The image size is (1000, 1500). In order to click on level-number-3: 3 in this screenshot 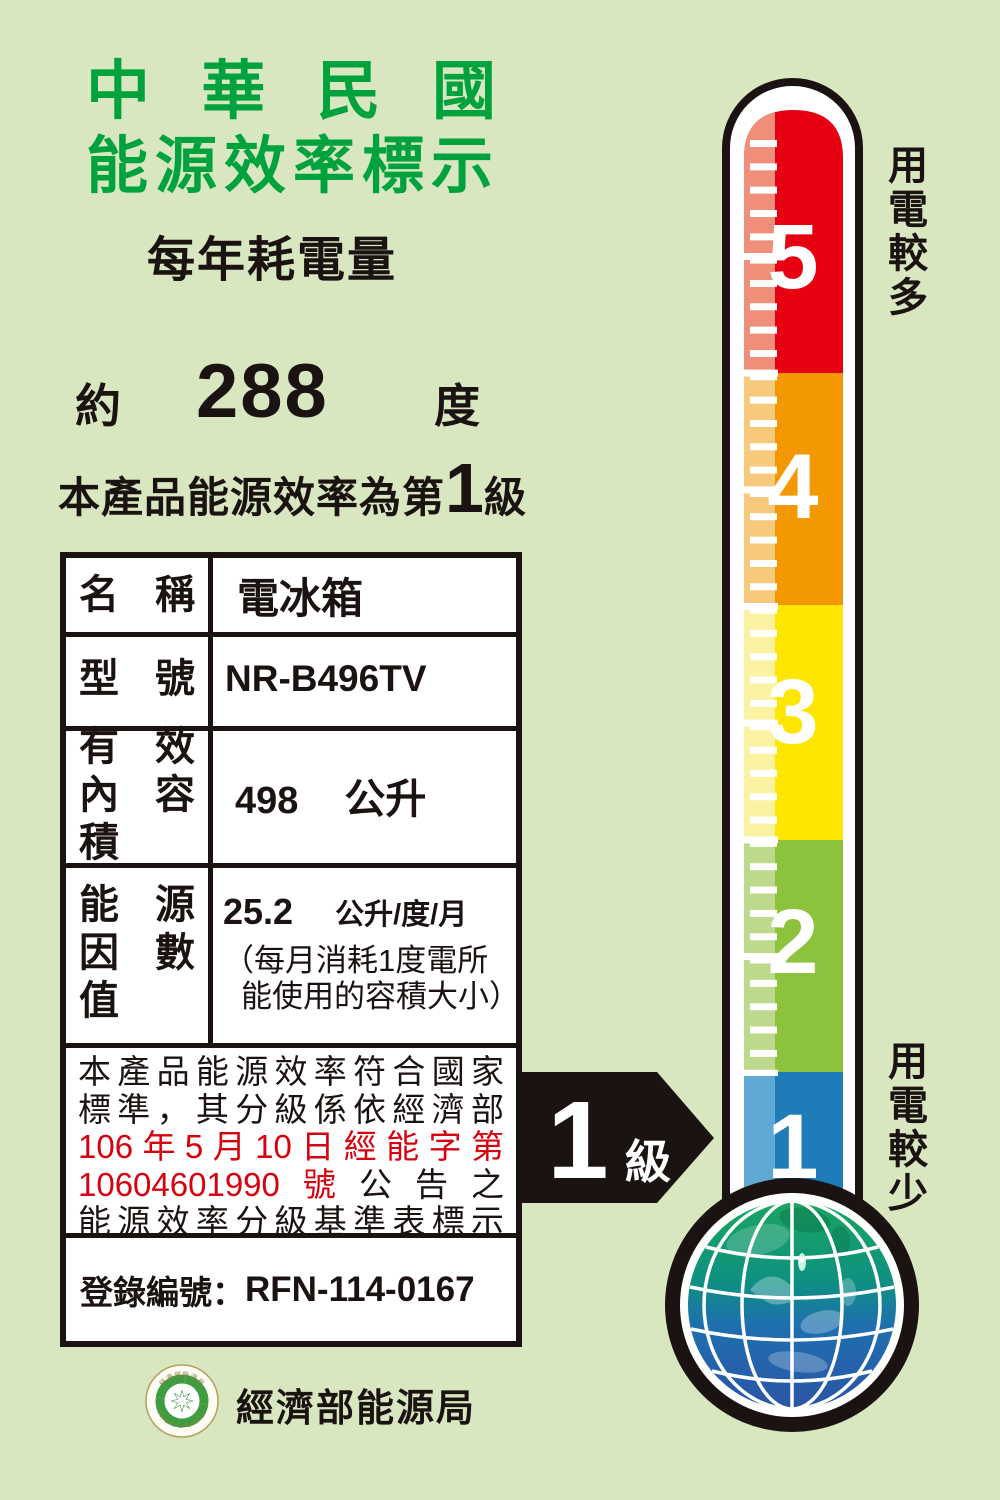, I will do `click(792, 712)`.